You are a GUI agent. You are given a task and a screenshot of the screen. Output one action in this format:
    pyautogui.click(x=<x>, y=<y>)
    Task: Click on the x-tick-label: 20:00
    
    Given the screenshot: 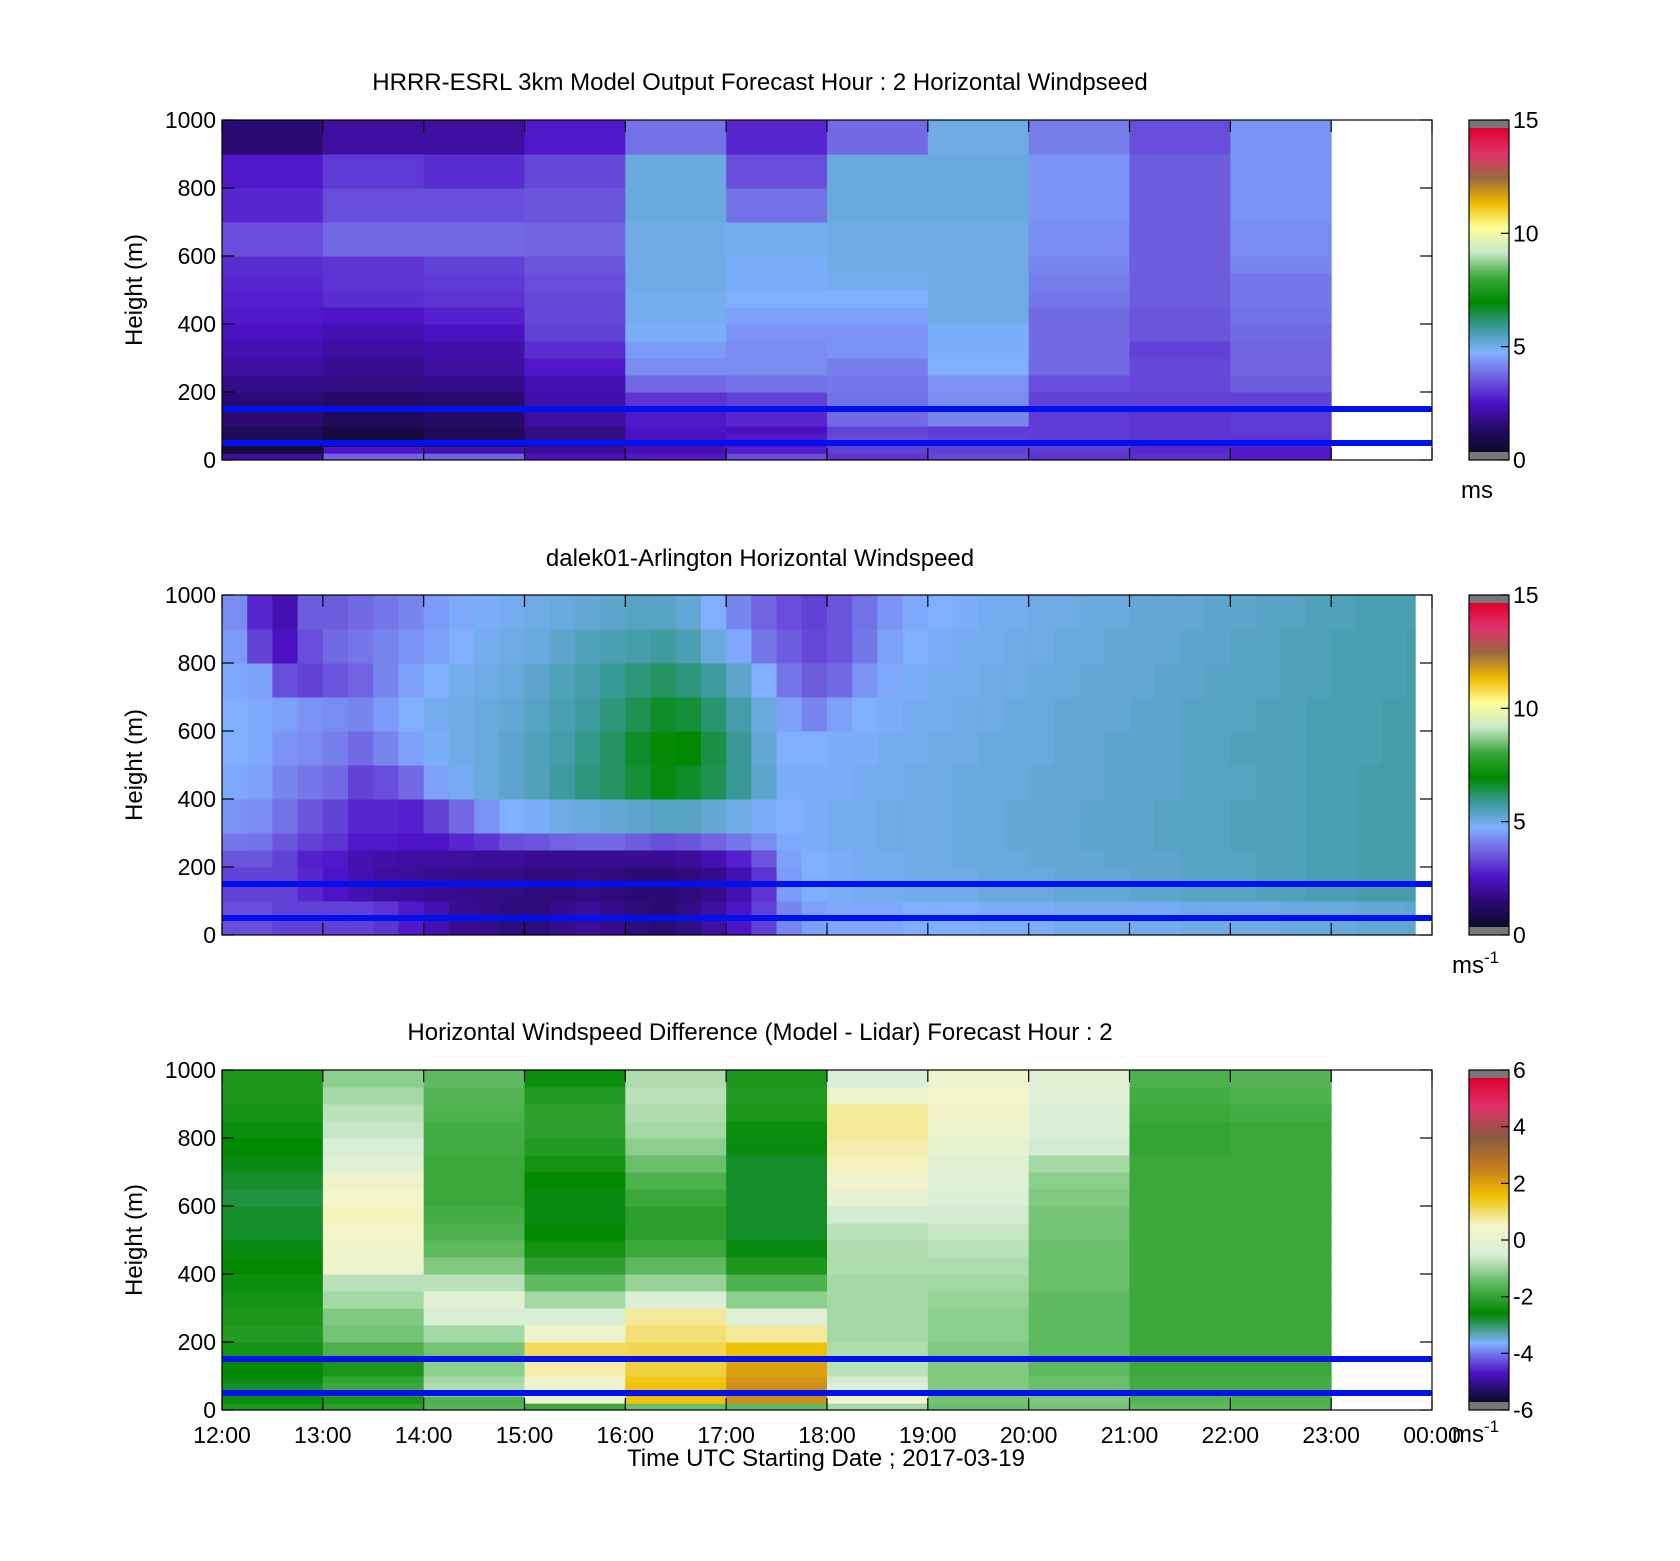 What is the action you would take?
    pyautogui.click(x=1029, y=1435)
    